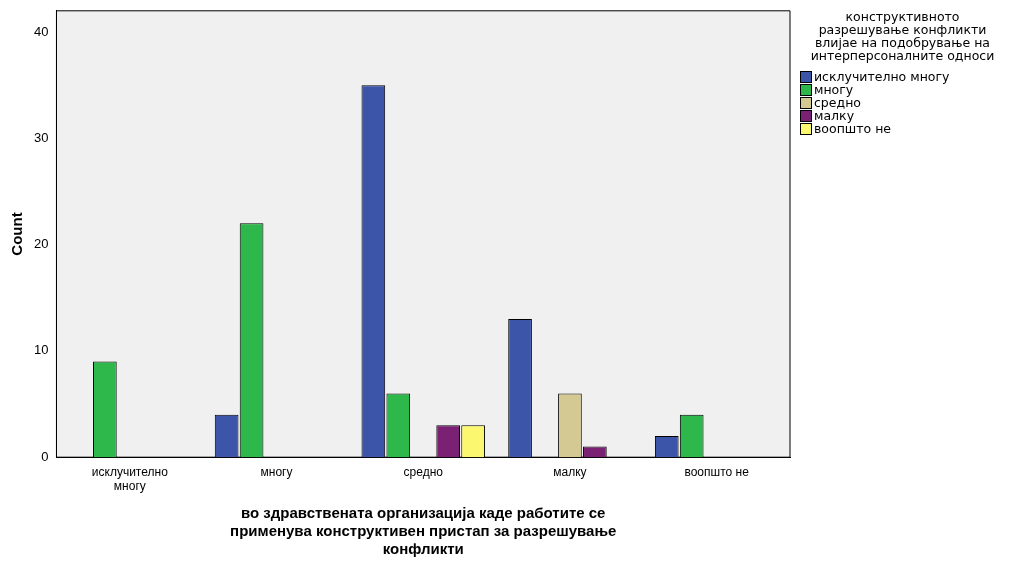  What do you see at coordinates (882, 76) in the screenshot?
I see `legend-label: исклучително многу` at bounding box center [882, 76].